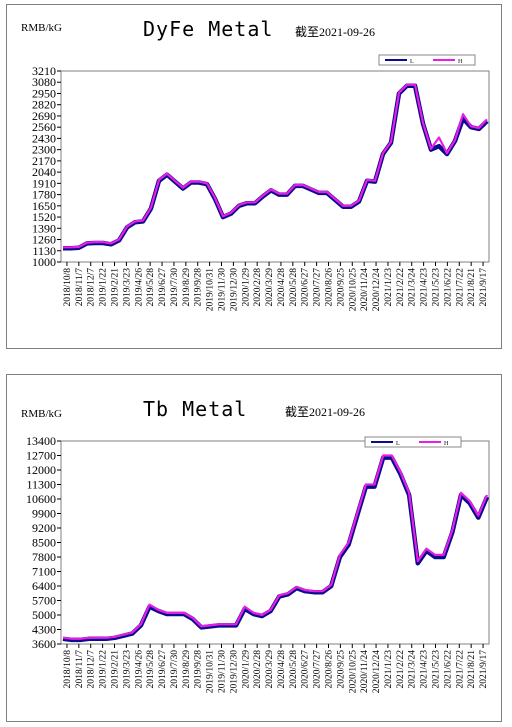 The width and height of the screenshot is (512, 727). I want to click on chart1-legend-label-H: H, so click(460, 62).